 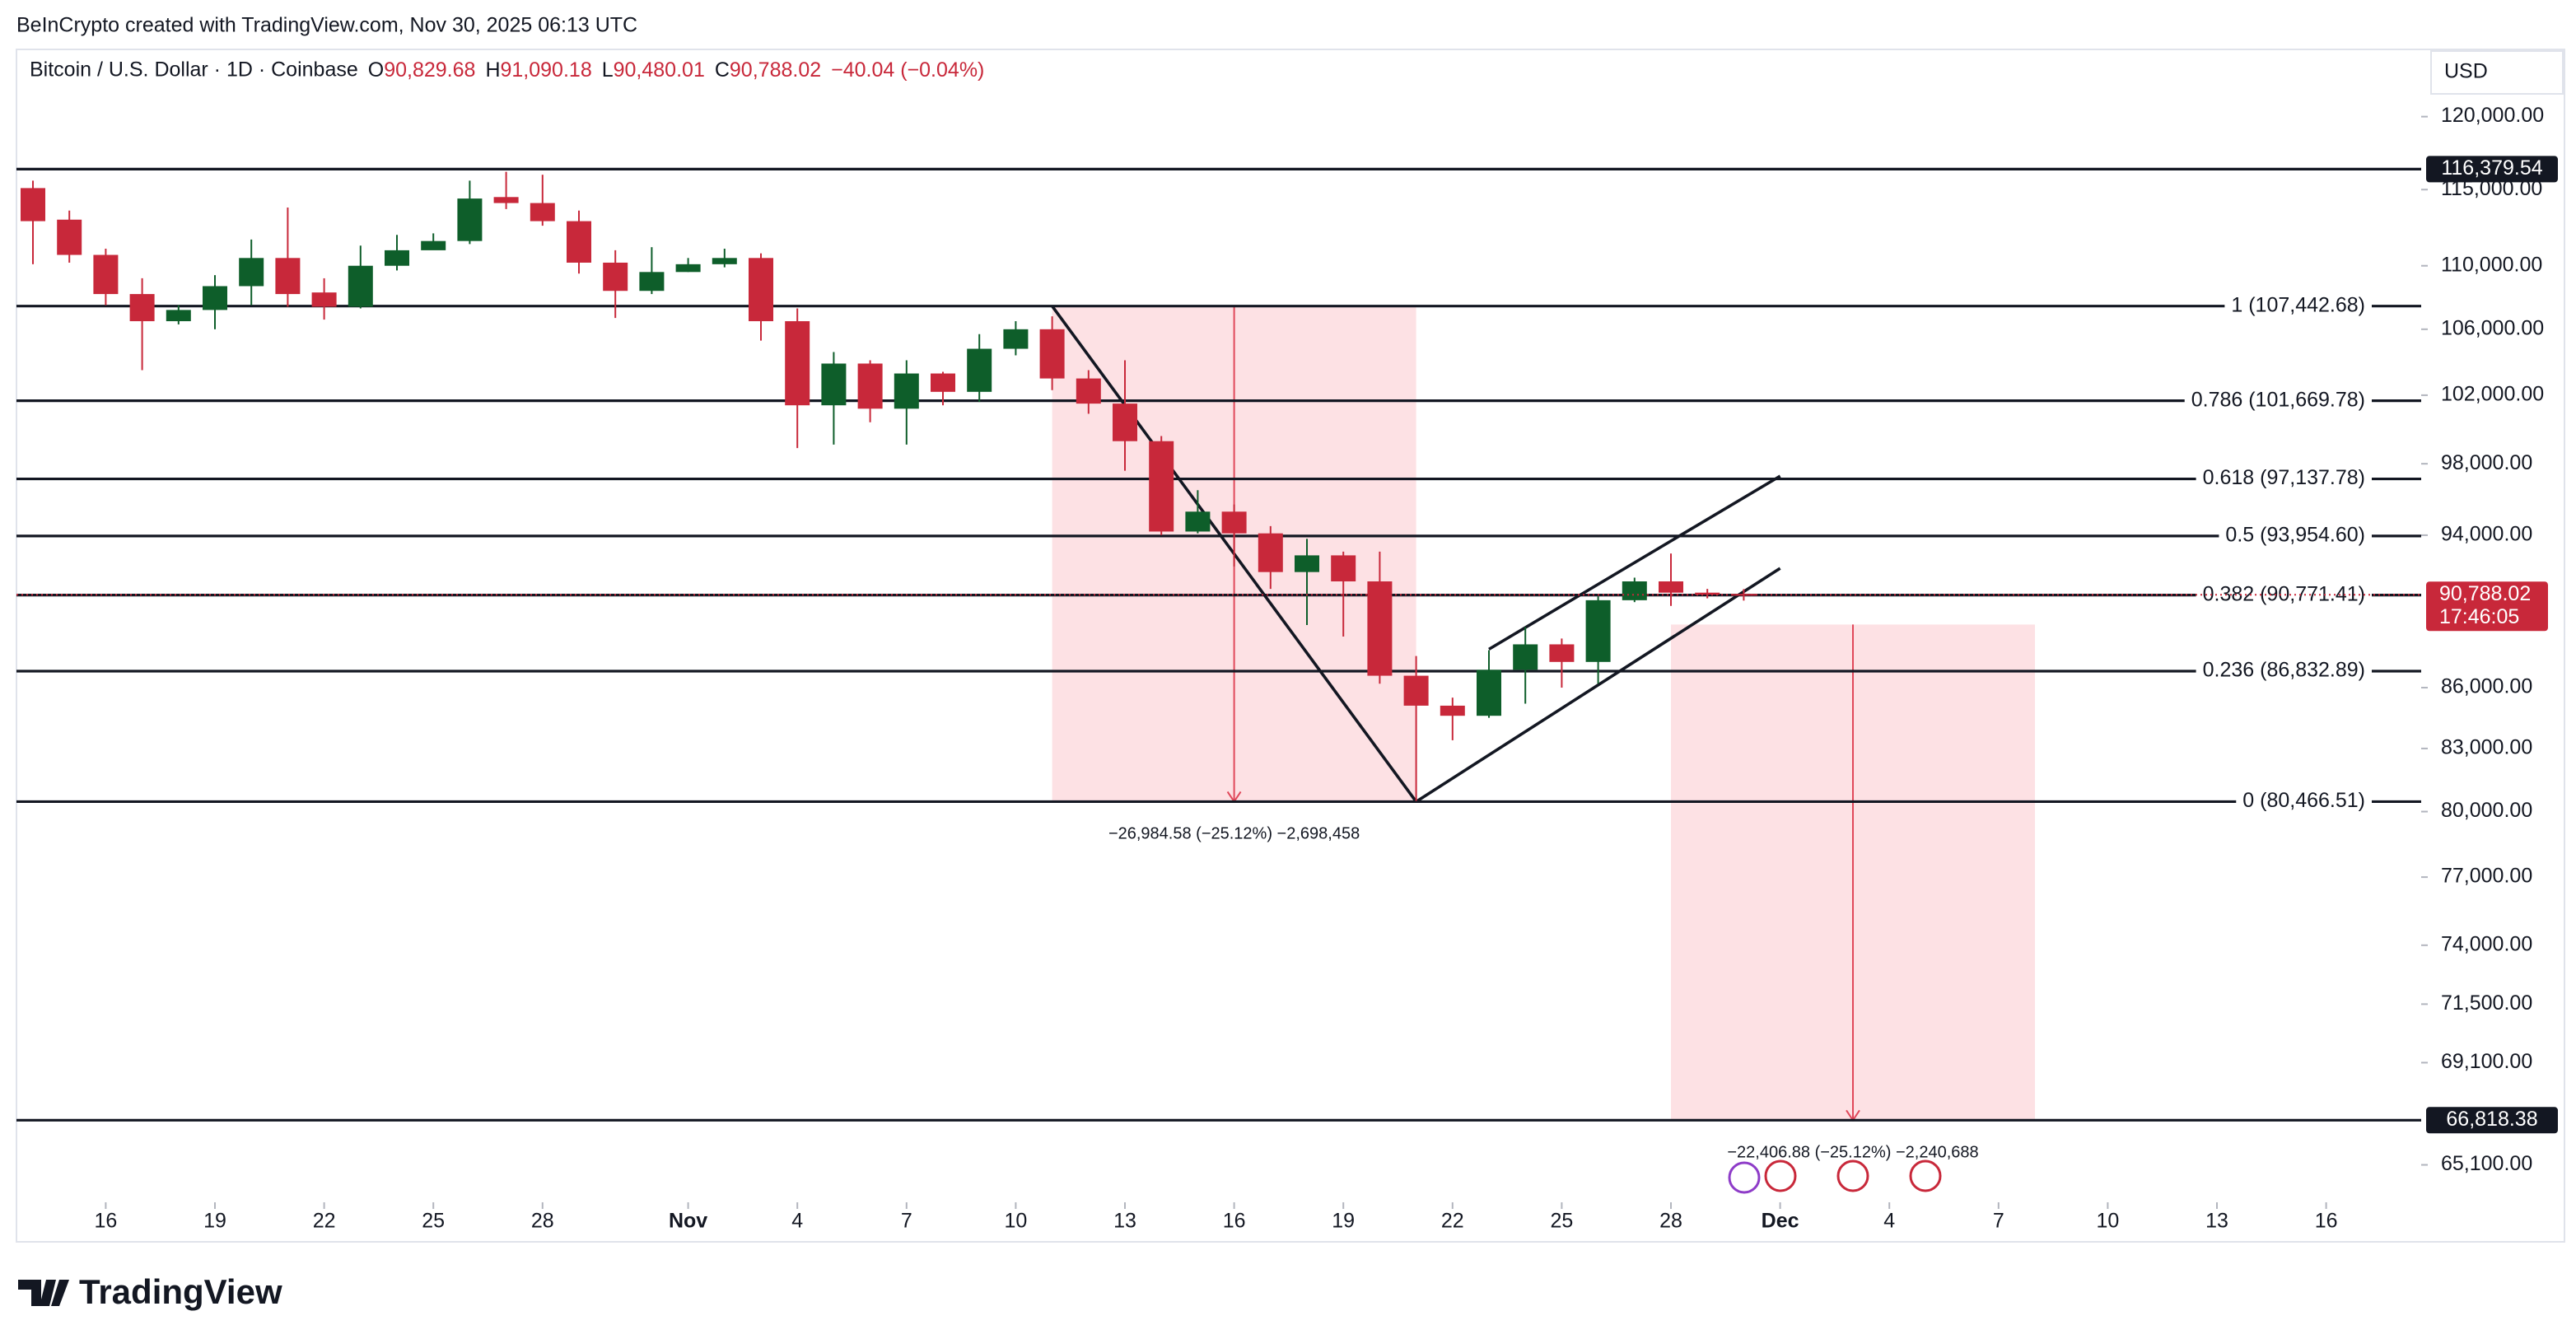 I want to click on level-label: 1 (107,442.68), so click(x=2298, y=304).